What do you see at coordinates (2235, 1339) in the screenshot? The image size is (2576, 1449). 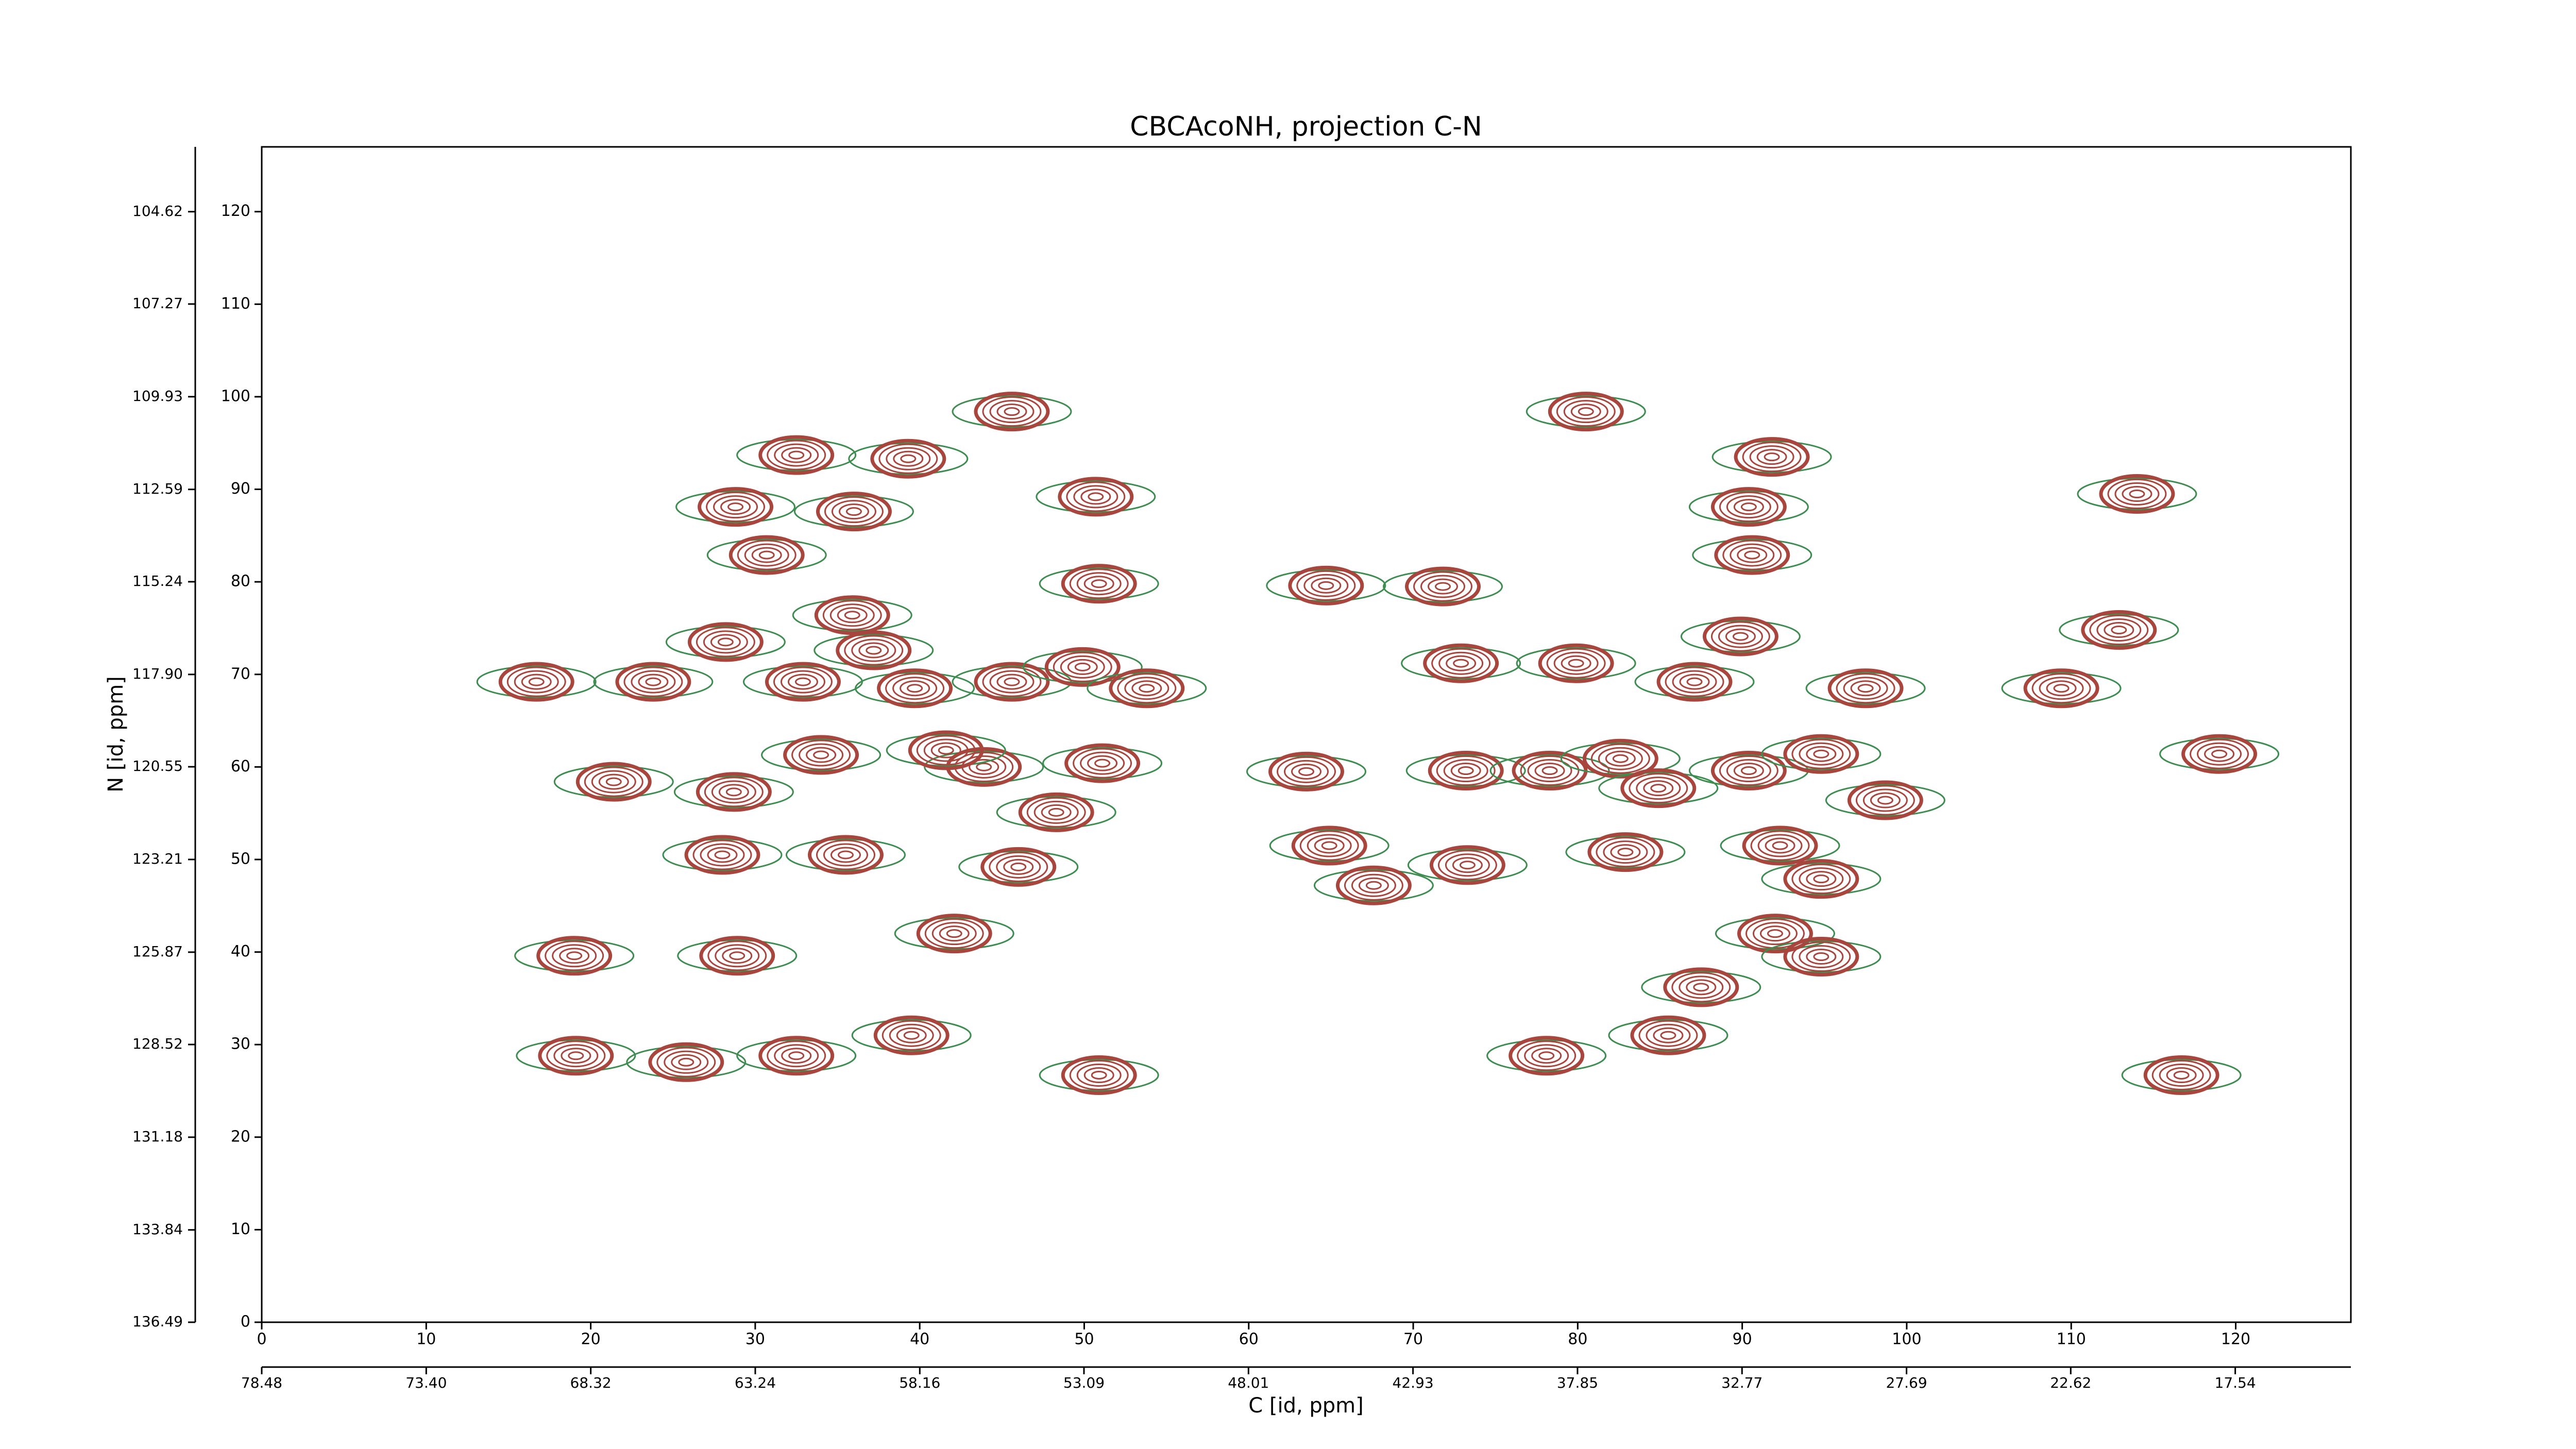 I see `x-tick-label: 120` at bounding box center [2235, 1339].